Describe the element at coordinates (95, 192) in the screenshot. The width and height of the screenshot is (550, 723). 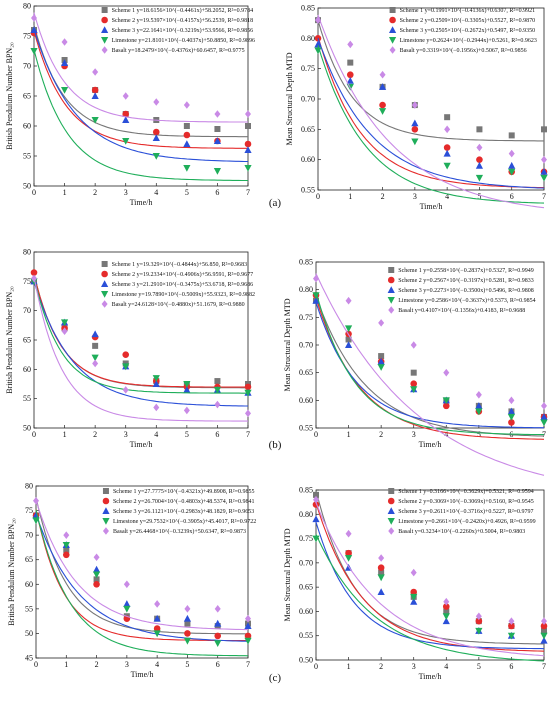
I see `x-tick-label: 2` at that location.